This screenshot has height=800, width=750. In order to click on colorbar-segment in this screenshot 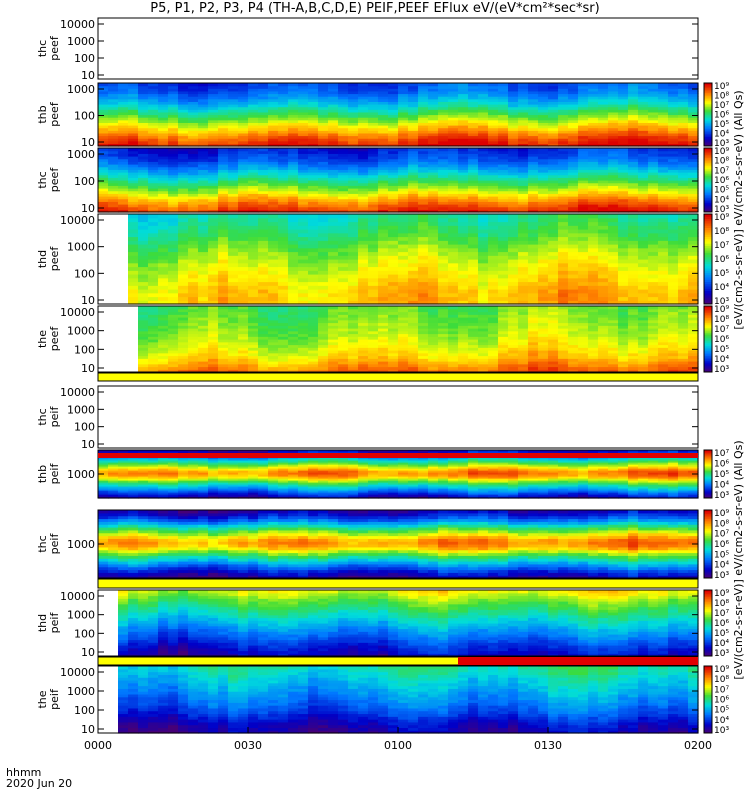, I will do `click(708, 107)`.